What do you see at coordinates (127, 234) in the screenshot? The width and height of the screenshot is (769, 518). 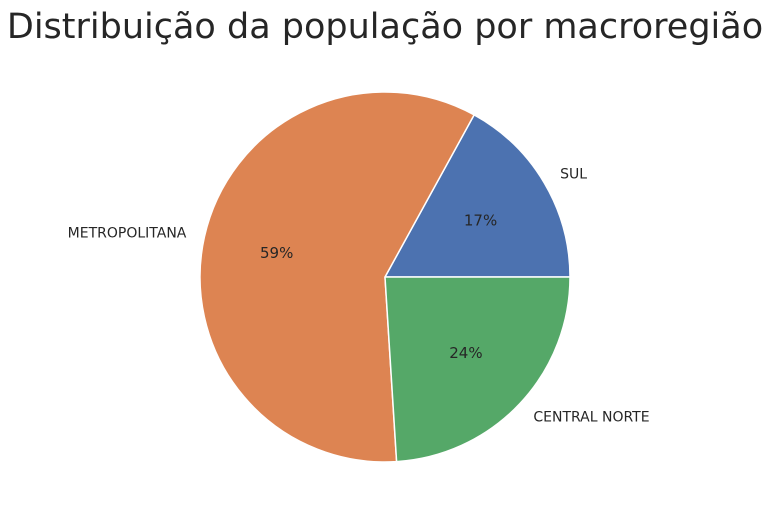 I see `slice-label: METROPOLITANA` at bounding box center [127, 234].